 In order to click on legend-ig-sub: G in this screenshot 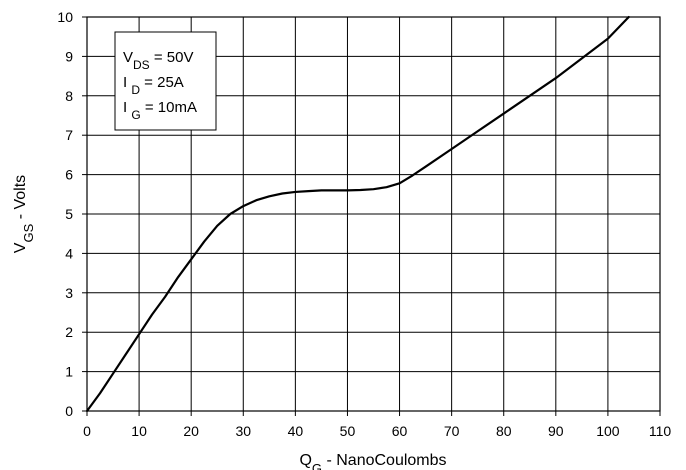, I will do `click(135, 115)`.